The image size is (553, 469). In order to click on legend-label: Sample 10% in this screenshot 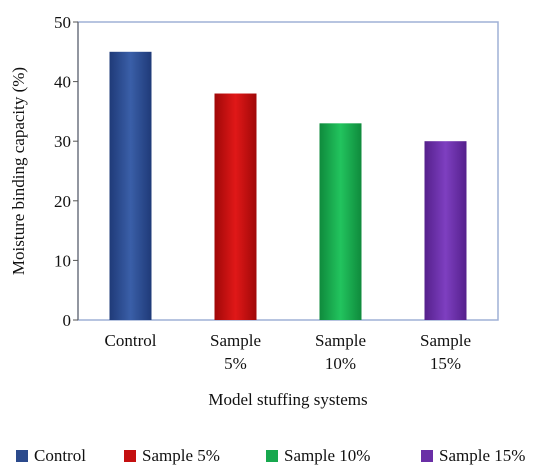, I will do `click(327, 455)`.